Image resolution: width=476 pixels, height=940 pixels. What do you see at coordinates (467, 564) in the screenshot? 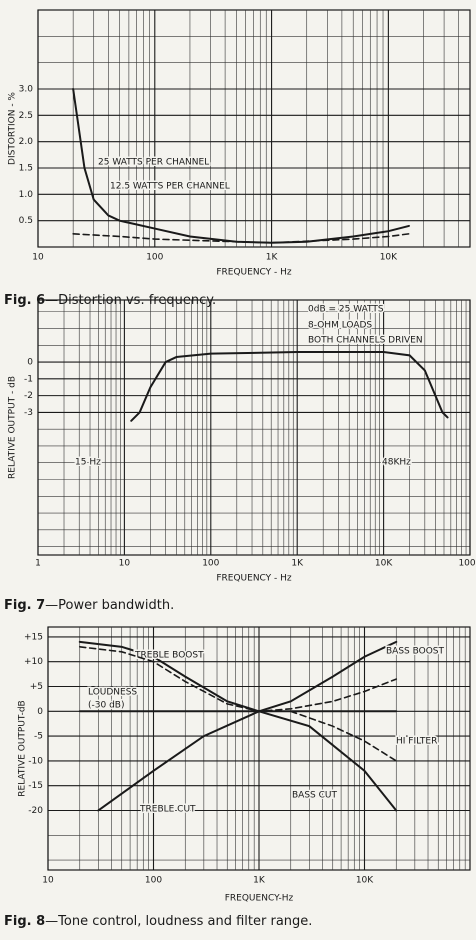
I see `x-tick-label: 100K` at bounding box center [467, 564].